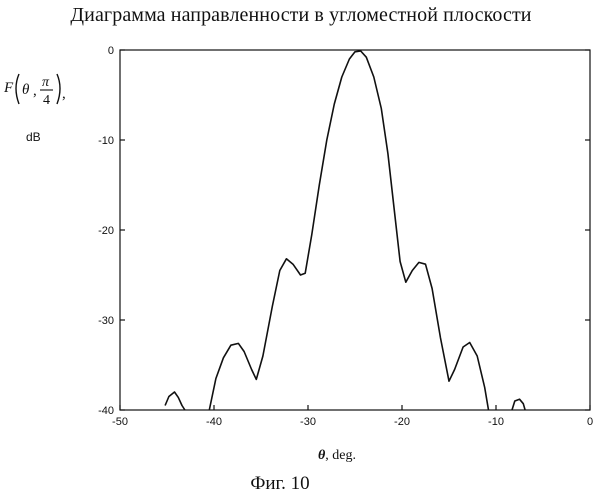  I want to click on x-tick-label: -50, so click(120, 422).